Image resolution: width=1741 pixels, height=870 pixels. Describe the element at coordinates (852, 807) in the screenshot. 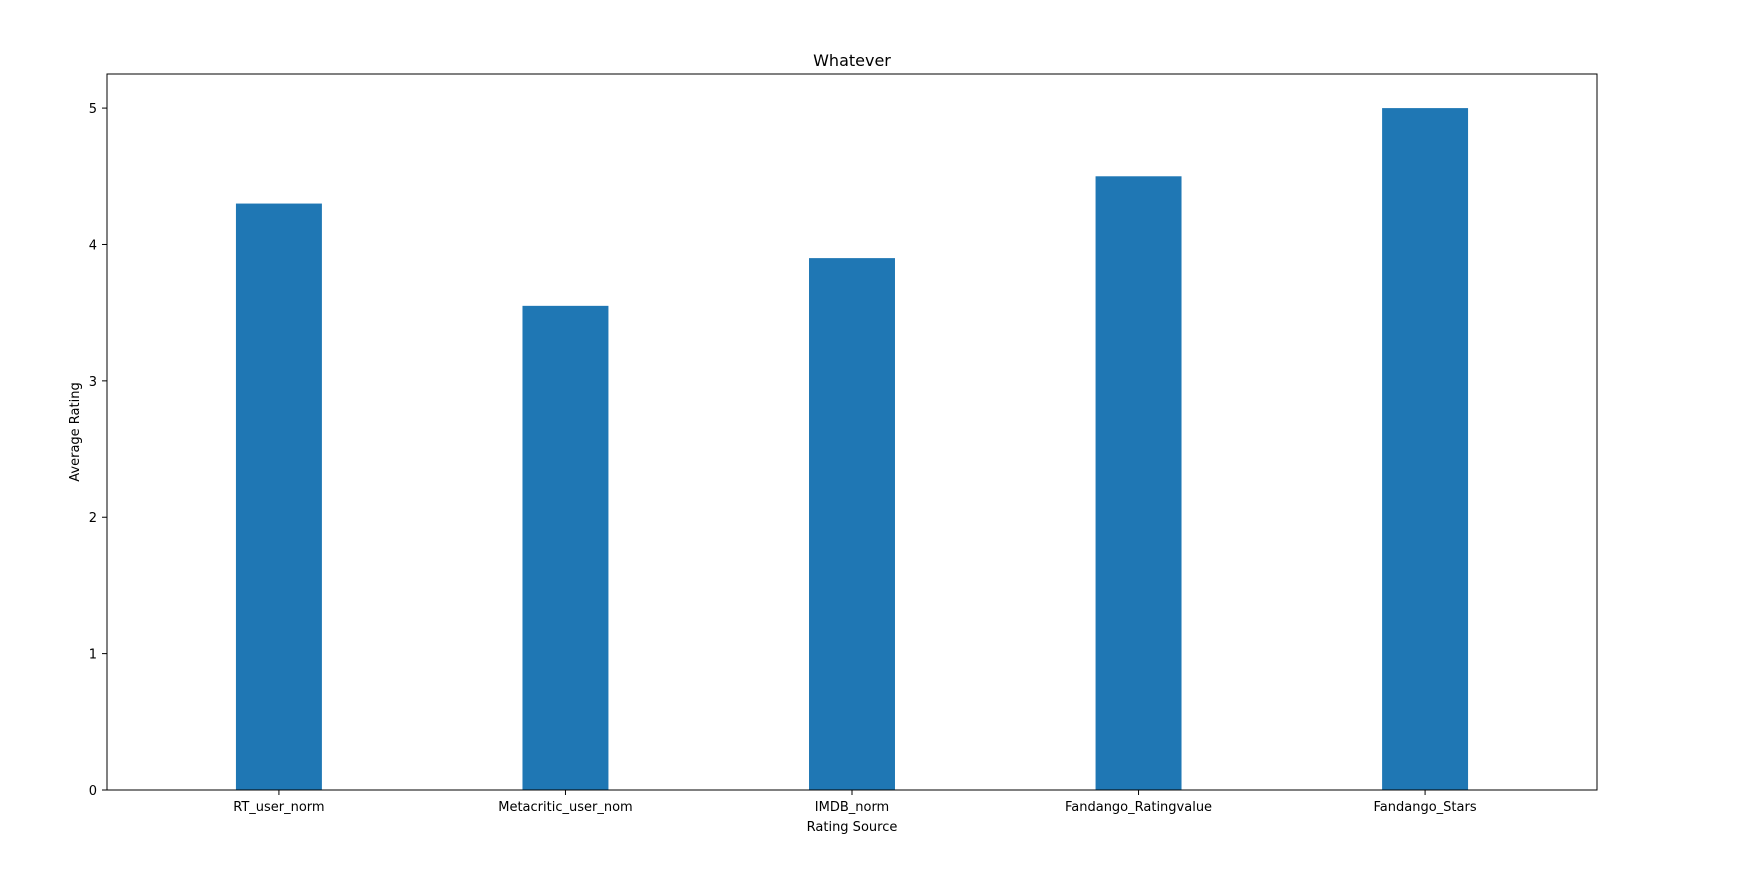

I see `x-tick-label: IMDB_norm` at that location.